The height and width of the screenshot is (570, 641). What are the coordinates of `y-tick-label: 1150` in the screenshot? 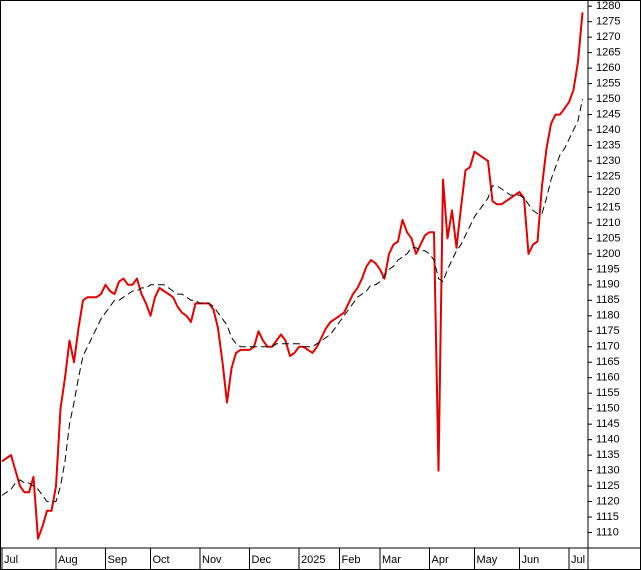 It's located at (608, 409).